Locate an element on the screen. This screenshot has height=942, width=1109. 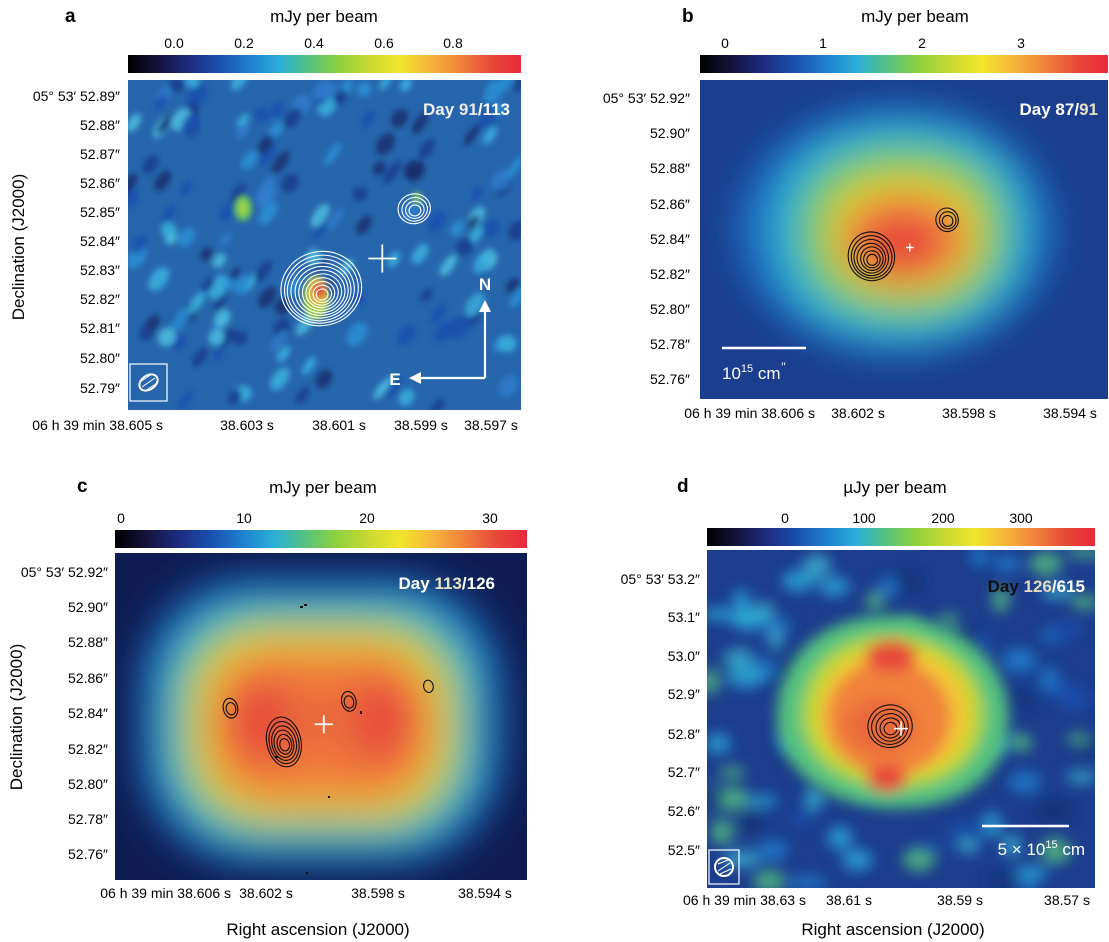
panel-c-letter: c is located at coordinates (82, 486).